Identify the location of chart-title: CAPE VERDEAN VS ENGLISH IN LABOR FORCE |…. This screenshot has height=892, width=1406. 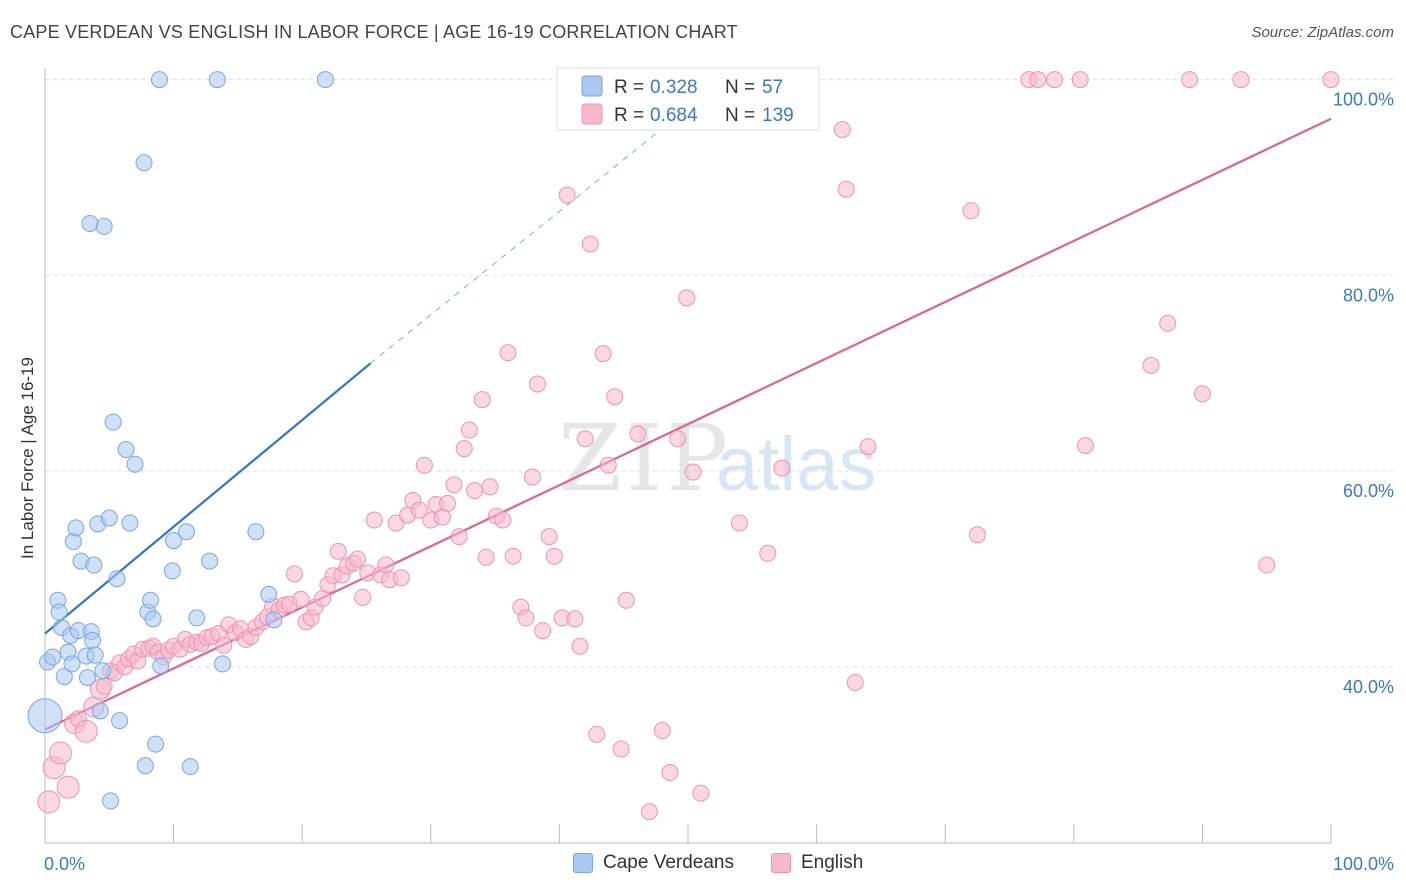
(374, 32).